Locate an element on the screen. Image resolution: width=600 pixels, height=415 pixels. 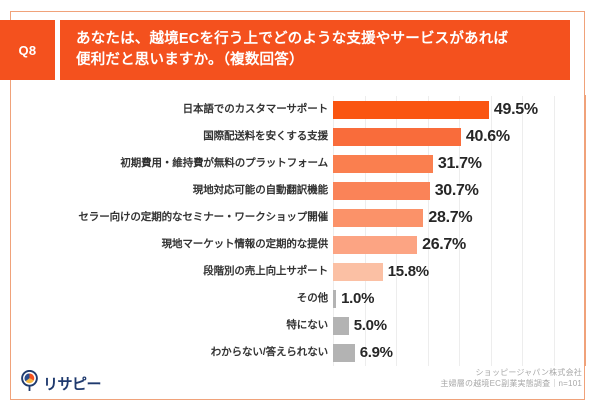
bar-category-label: 日本語でのカスタマーサポート is located at coordinates (255, 109).